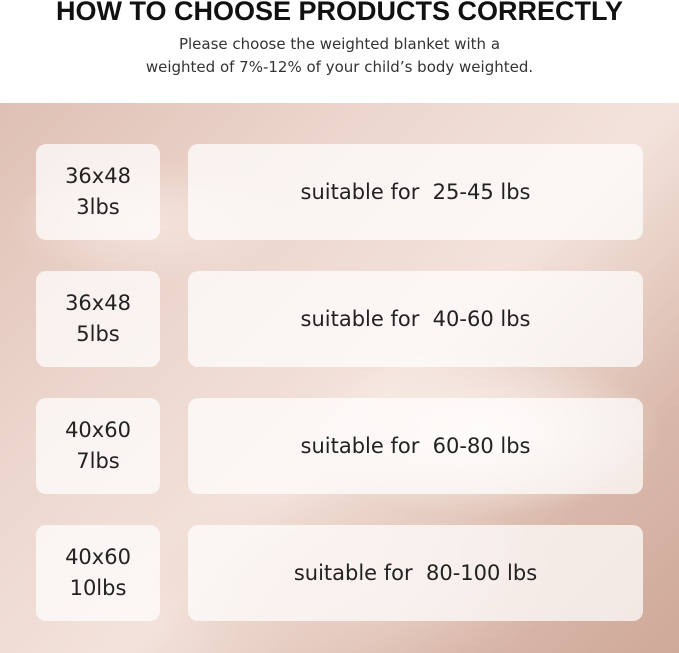  I want to click on size-row: 40x60 10lbs suitable for 80-100 lbs, so click(339, 573).